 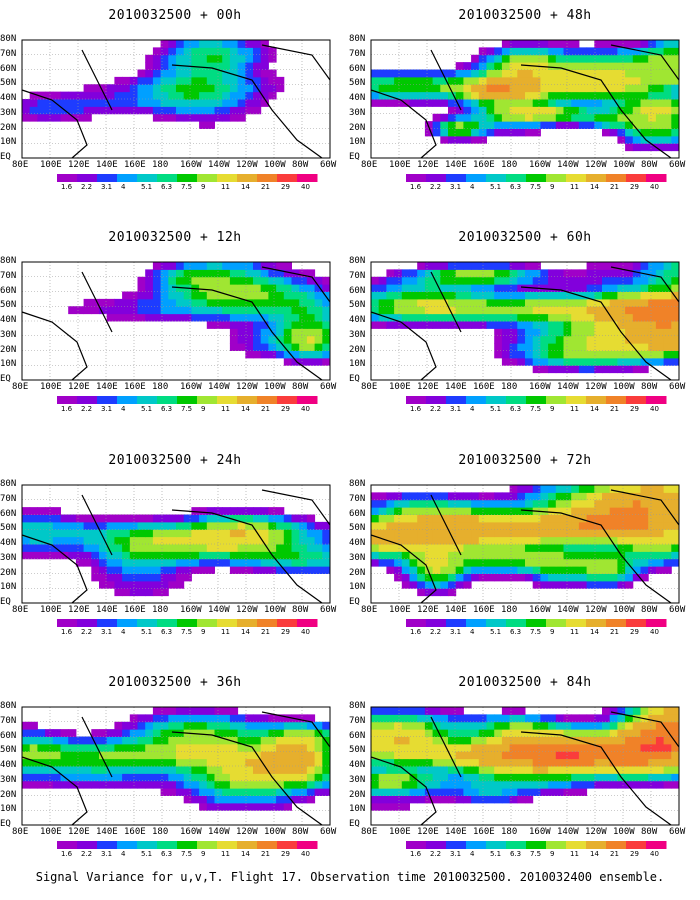 I want to click on colorbar-label: 29, so click(x=285, y=632).